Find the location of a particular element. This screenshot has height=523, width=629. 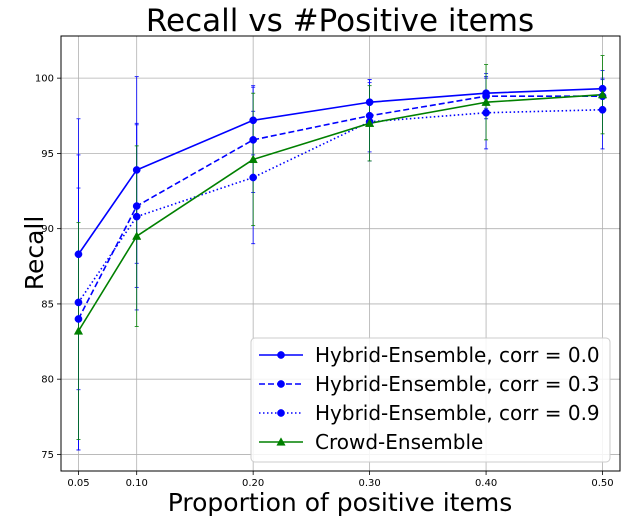

y-tick-label: 95 is located at coordinates (47, 154).